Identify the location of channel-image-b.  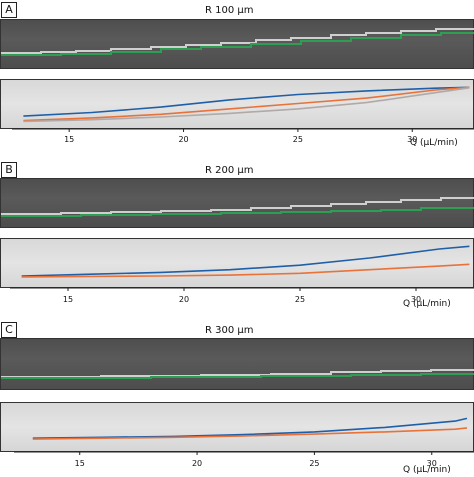
(237, 203).